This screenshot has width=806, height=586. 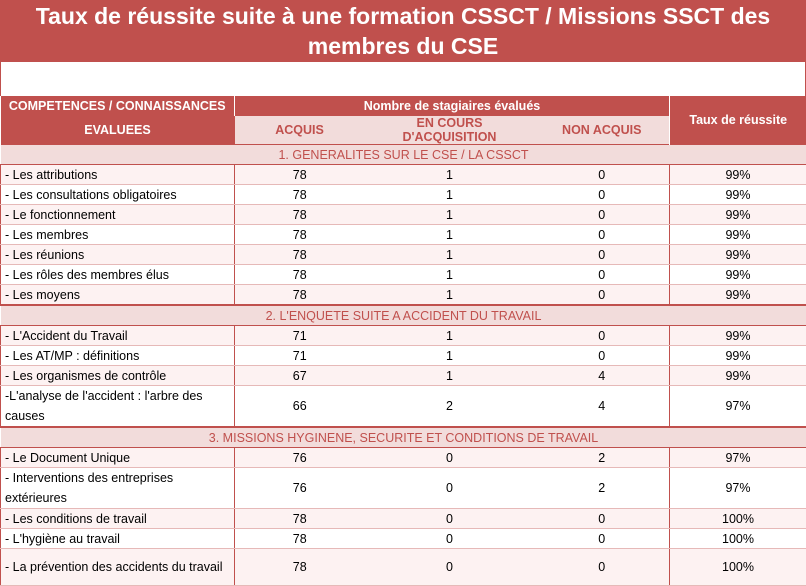 I want to click on row-label: - Les moyens, so click(x=118, y=295).